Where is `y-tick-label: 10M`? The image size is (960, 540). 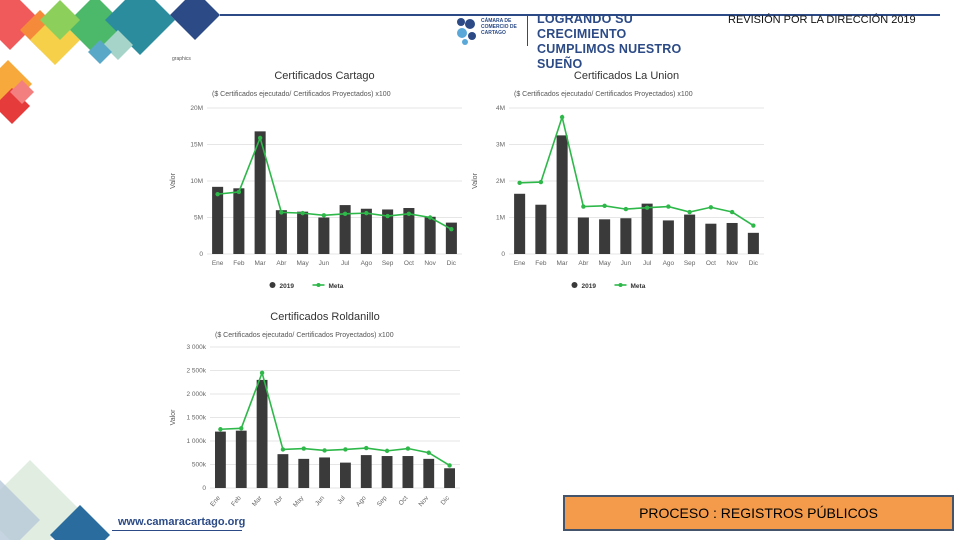
y-tick-label: 10M is located at coordinates (196, 181).